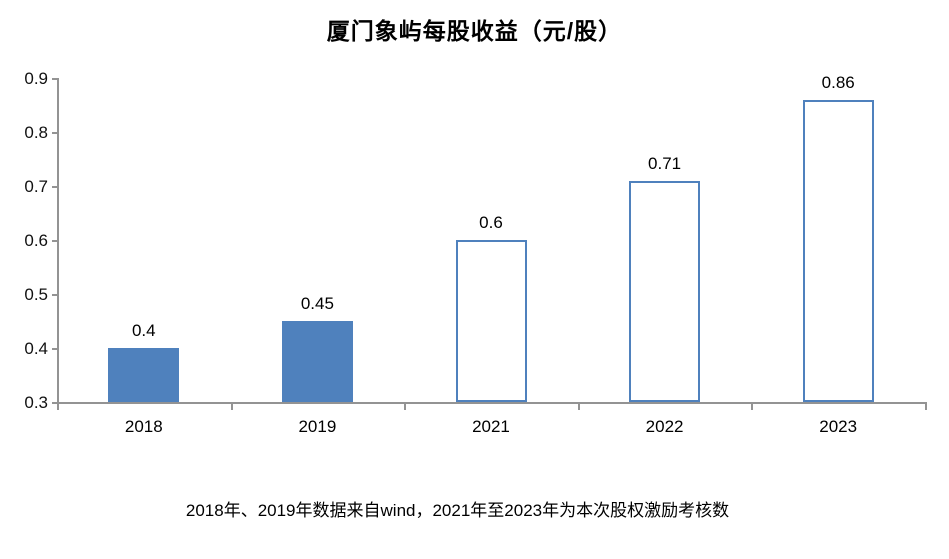 The width and height of the screenshot is (949, 559). Describe the element at coordinates (474, 31) in the screenshot. I see `chart-title: 厦门象屿每股收益（元/股）` at that location.